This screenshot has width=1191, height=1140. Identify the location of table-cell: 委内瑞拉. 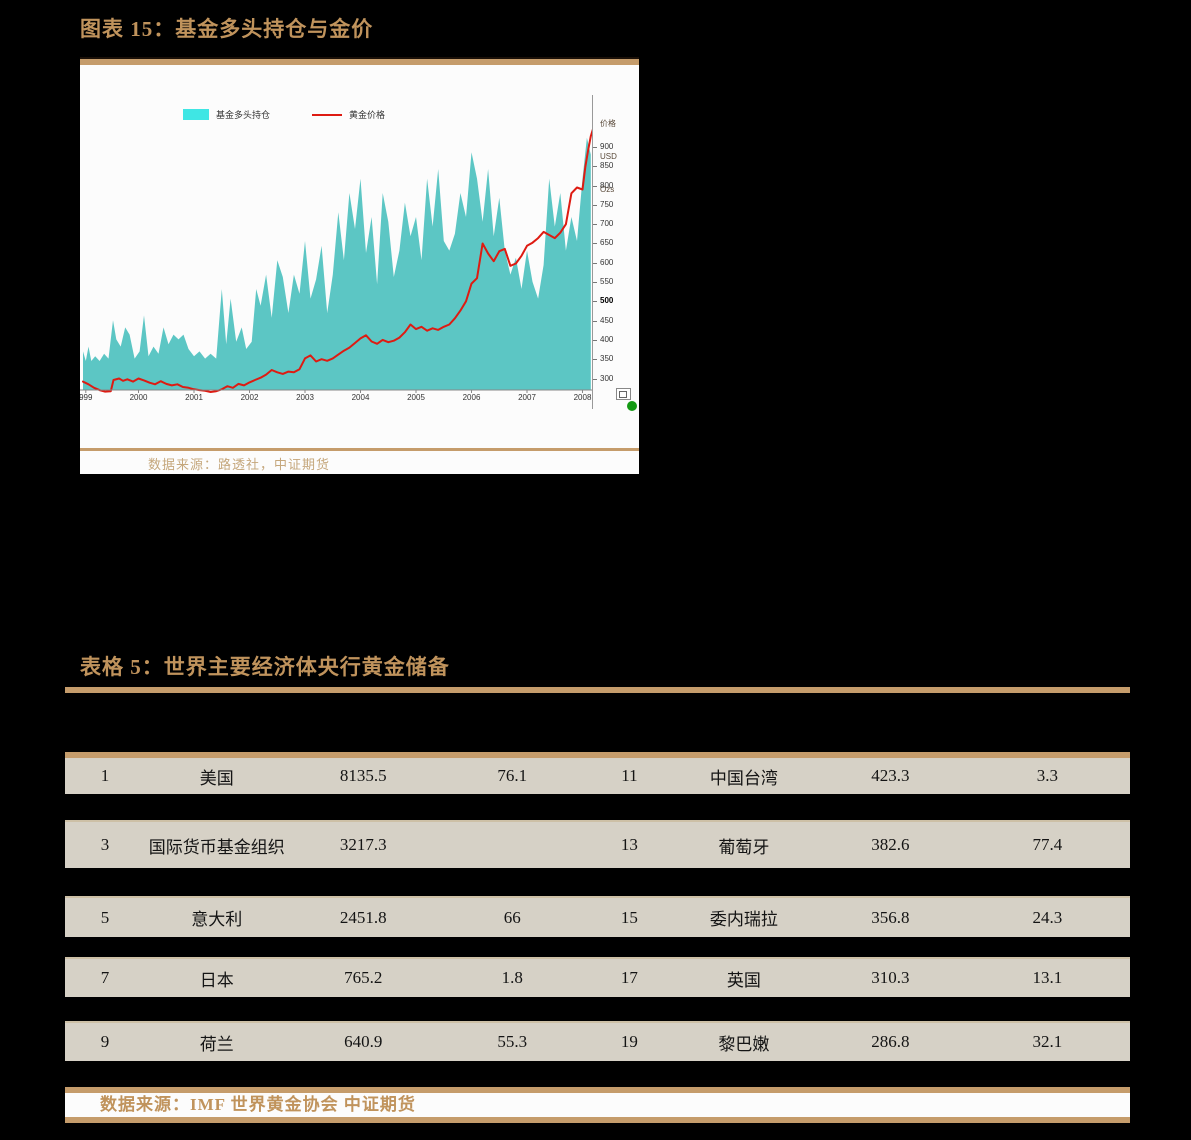
(743, 919).